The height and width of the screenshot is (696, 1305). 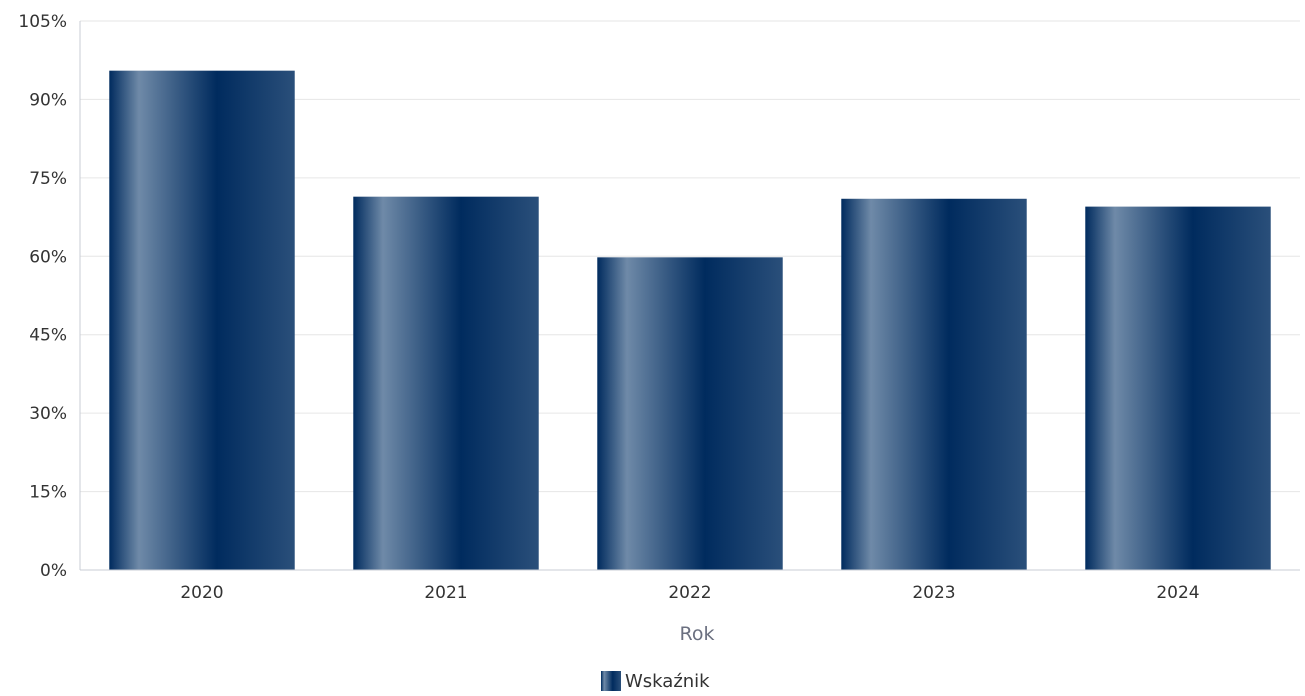 I want to click on bar-2024, so click(x=1178, y=388).